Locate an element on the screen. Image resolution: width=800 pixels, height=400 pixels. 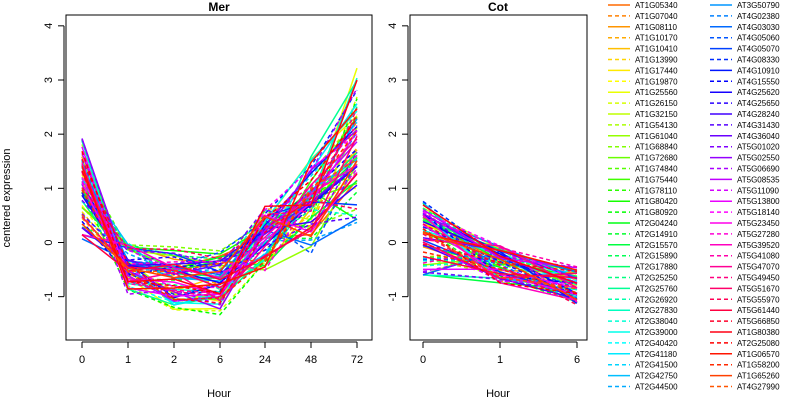
legend-label: AT1G65260 is located at coordinates (758, 376).